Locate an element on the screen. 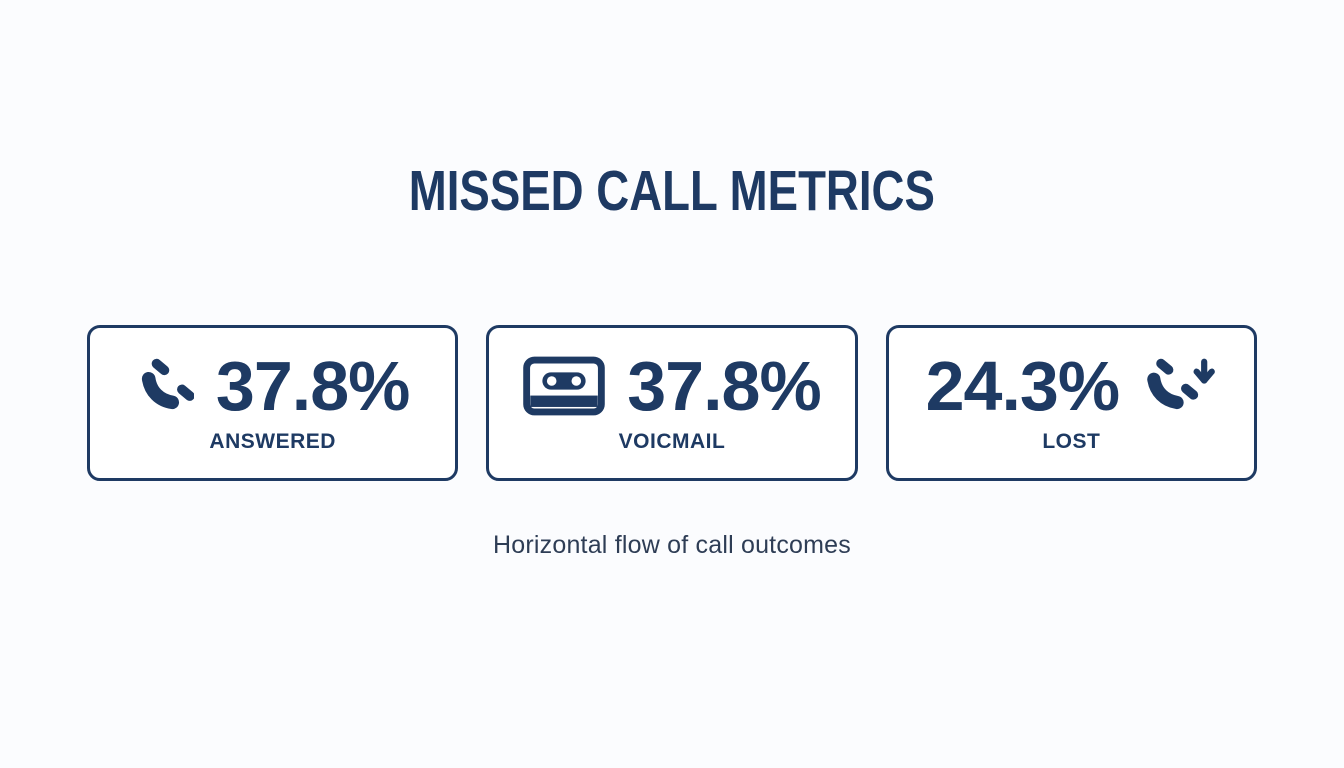 Image resolution: width=1344 pixels, height=768 pixels. caption-text: Horizontal flow of call outcomes is located at coordinates (672, 544).